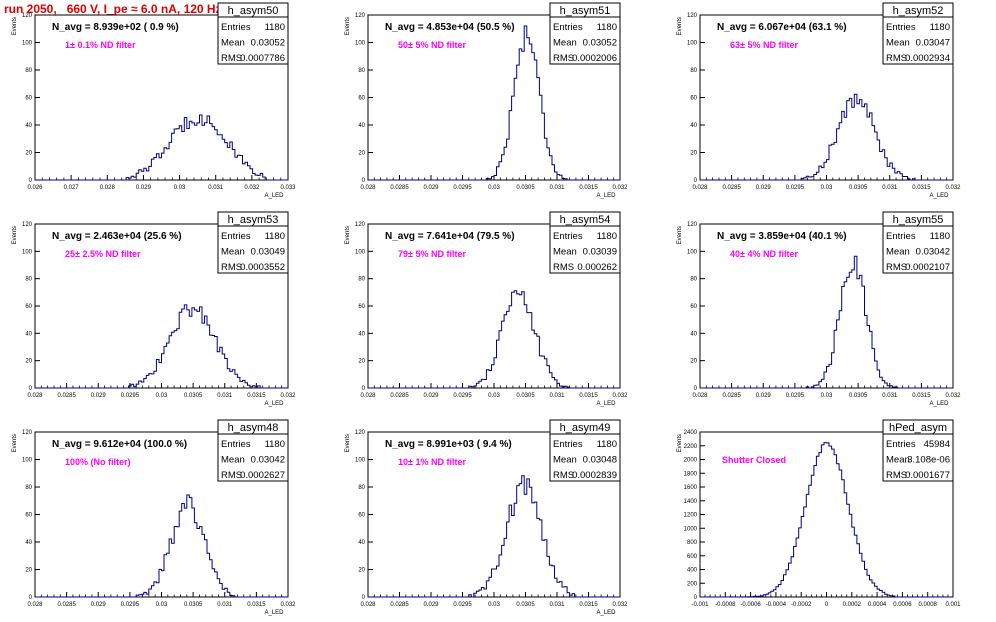 The height and width of the screenshot is (622, 996). What do you see at coordinates (877, 605) in the screenshot?
I see `x-tick-label: 0.0004` at bounding box center [877, 605].